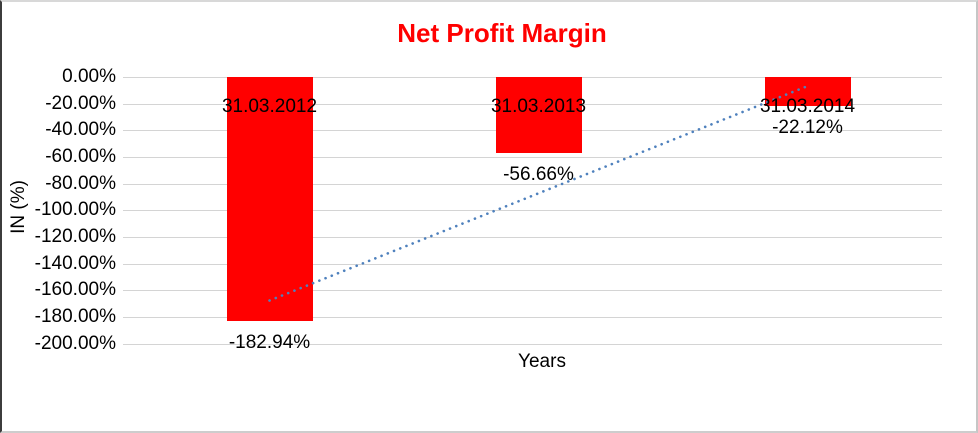 Image resolution: width=978 pixels, height=433 pixels. Describe the element at coordinates (269, 106) in the screenshot. I see `category-label: 31.03.2012` at that location.